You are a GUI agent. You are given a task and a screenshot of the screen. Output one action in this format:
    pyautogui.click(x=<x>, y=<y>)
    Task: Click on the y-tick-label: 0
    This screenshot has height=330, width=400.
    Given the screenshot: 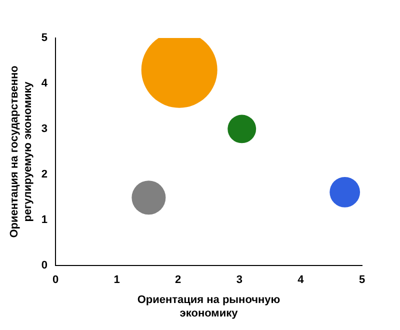 What is the action you would take?
    pyautogui.click(x=44, y=265)
    